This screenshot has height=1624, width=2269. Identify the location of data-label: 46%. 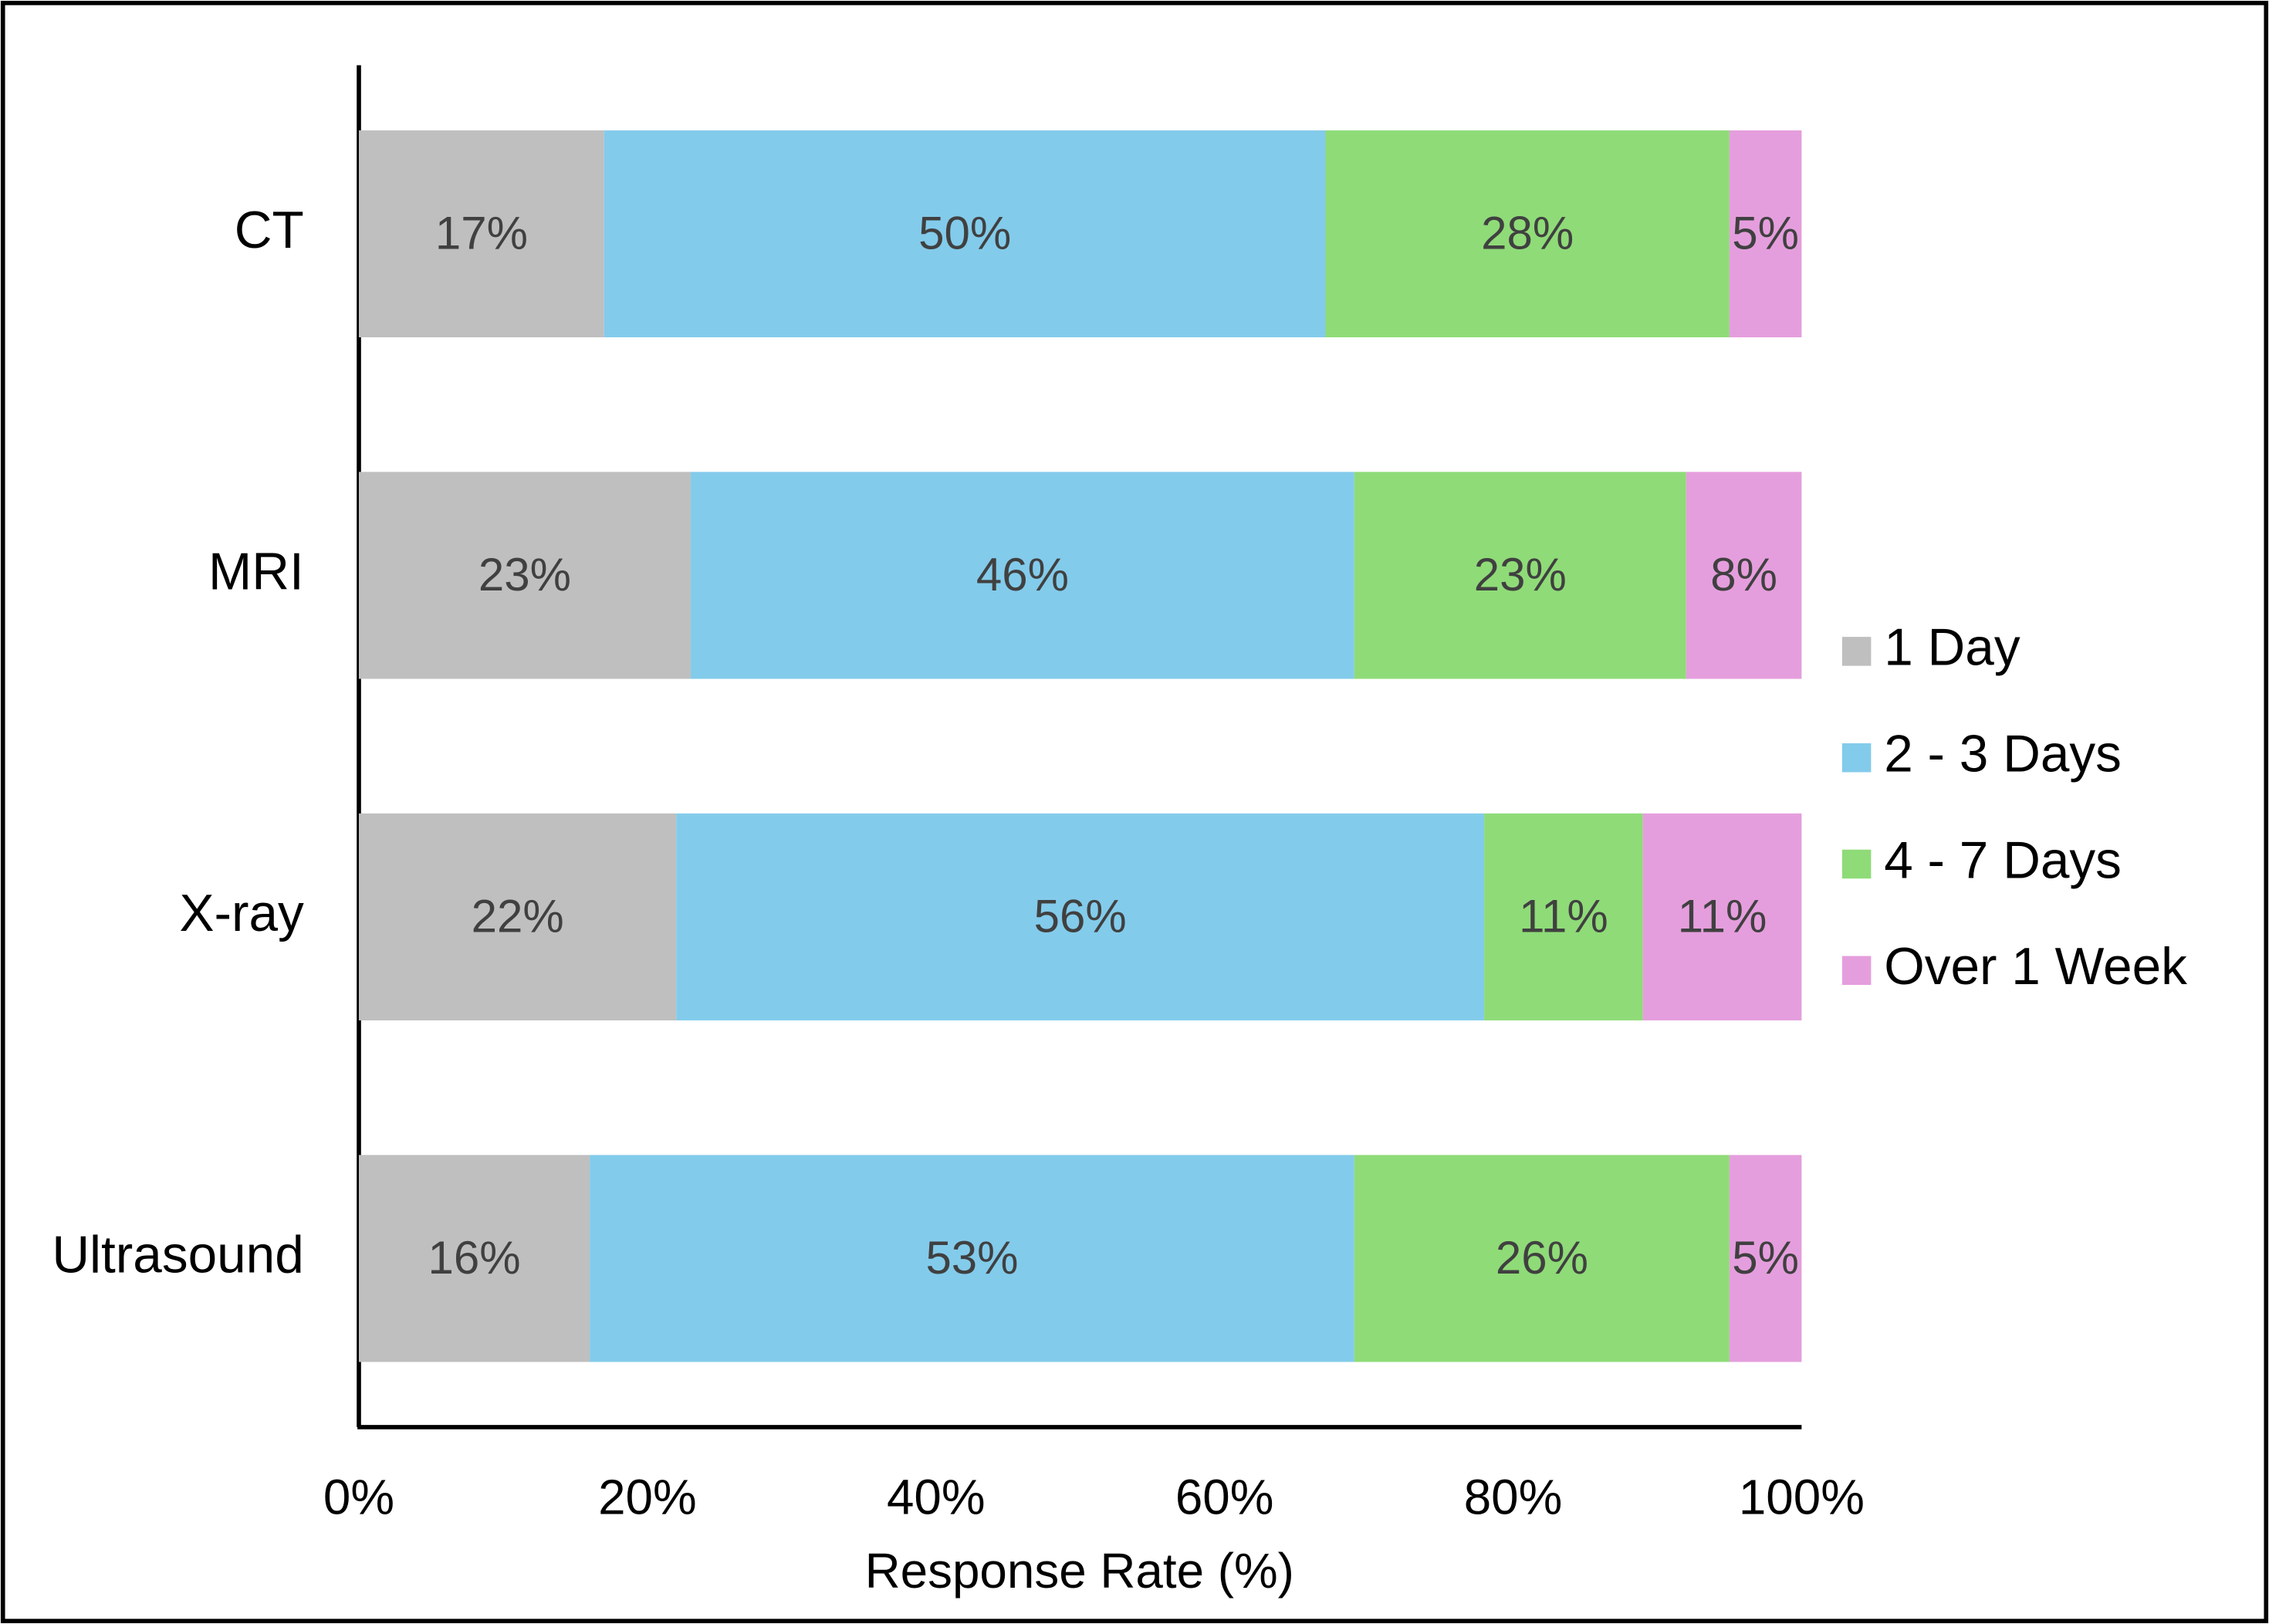
(1023, 575).